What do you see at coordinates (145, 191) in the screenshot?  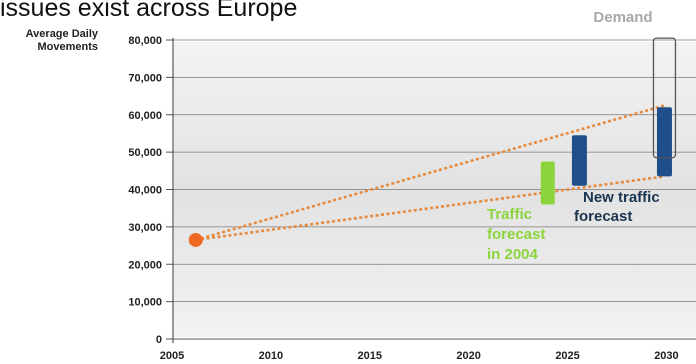 I see `y-tick-label: 40,000` at bounding box center [145, 191].